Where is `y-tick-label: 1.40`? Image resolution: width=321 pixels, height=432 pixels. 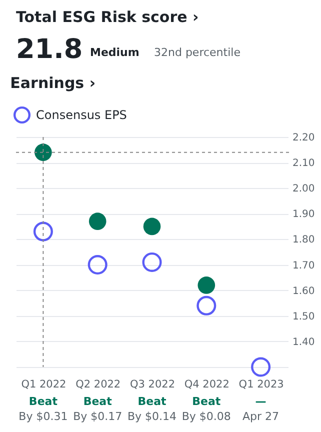
y-tick-label: 1.40 is located at coordinates (303, 342).